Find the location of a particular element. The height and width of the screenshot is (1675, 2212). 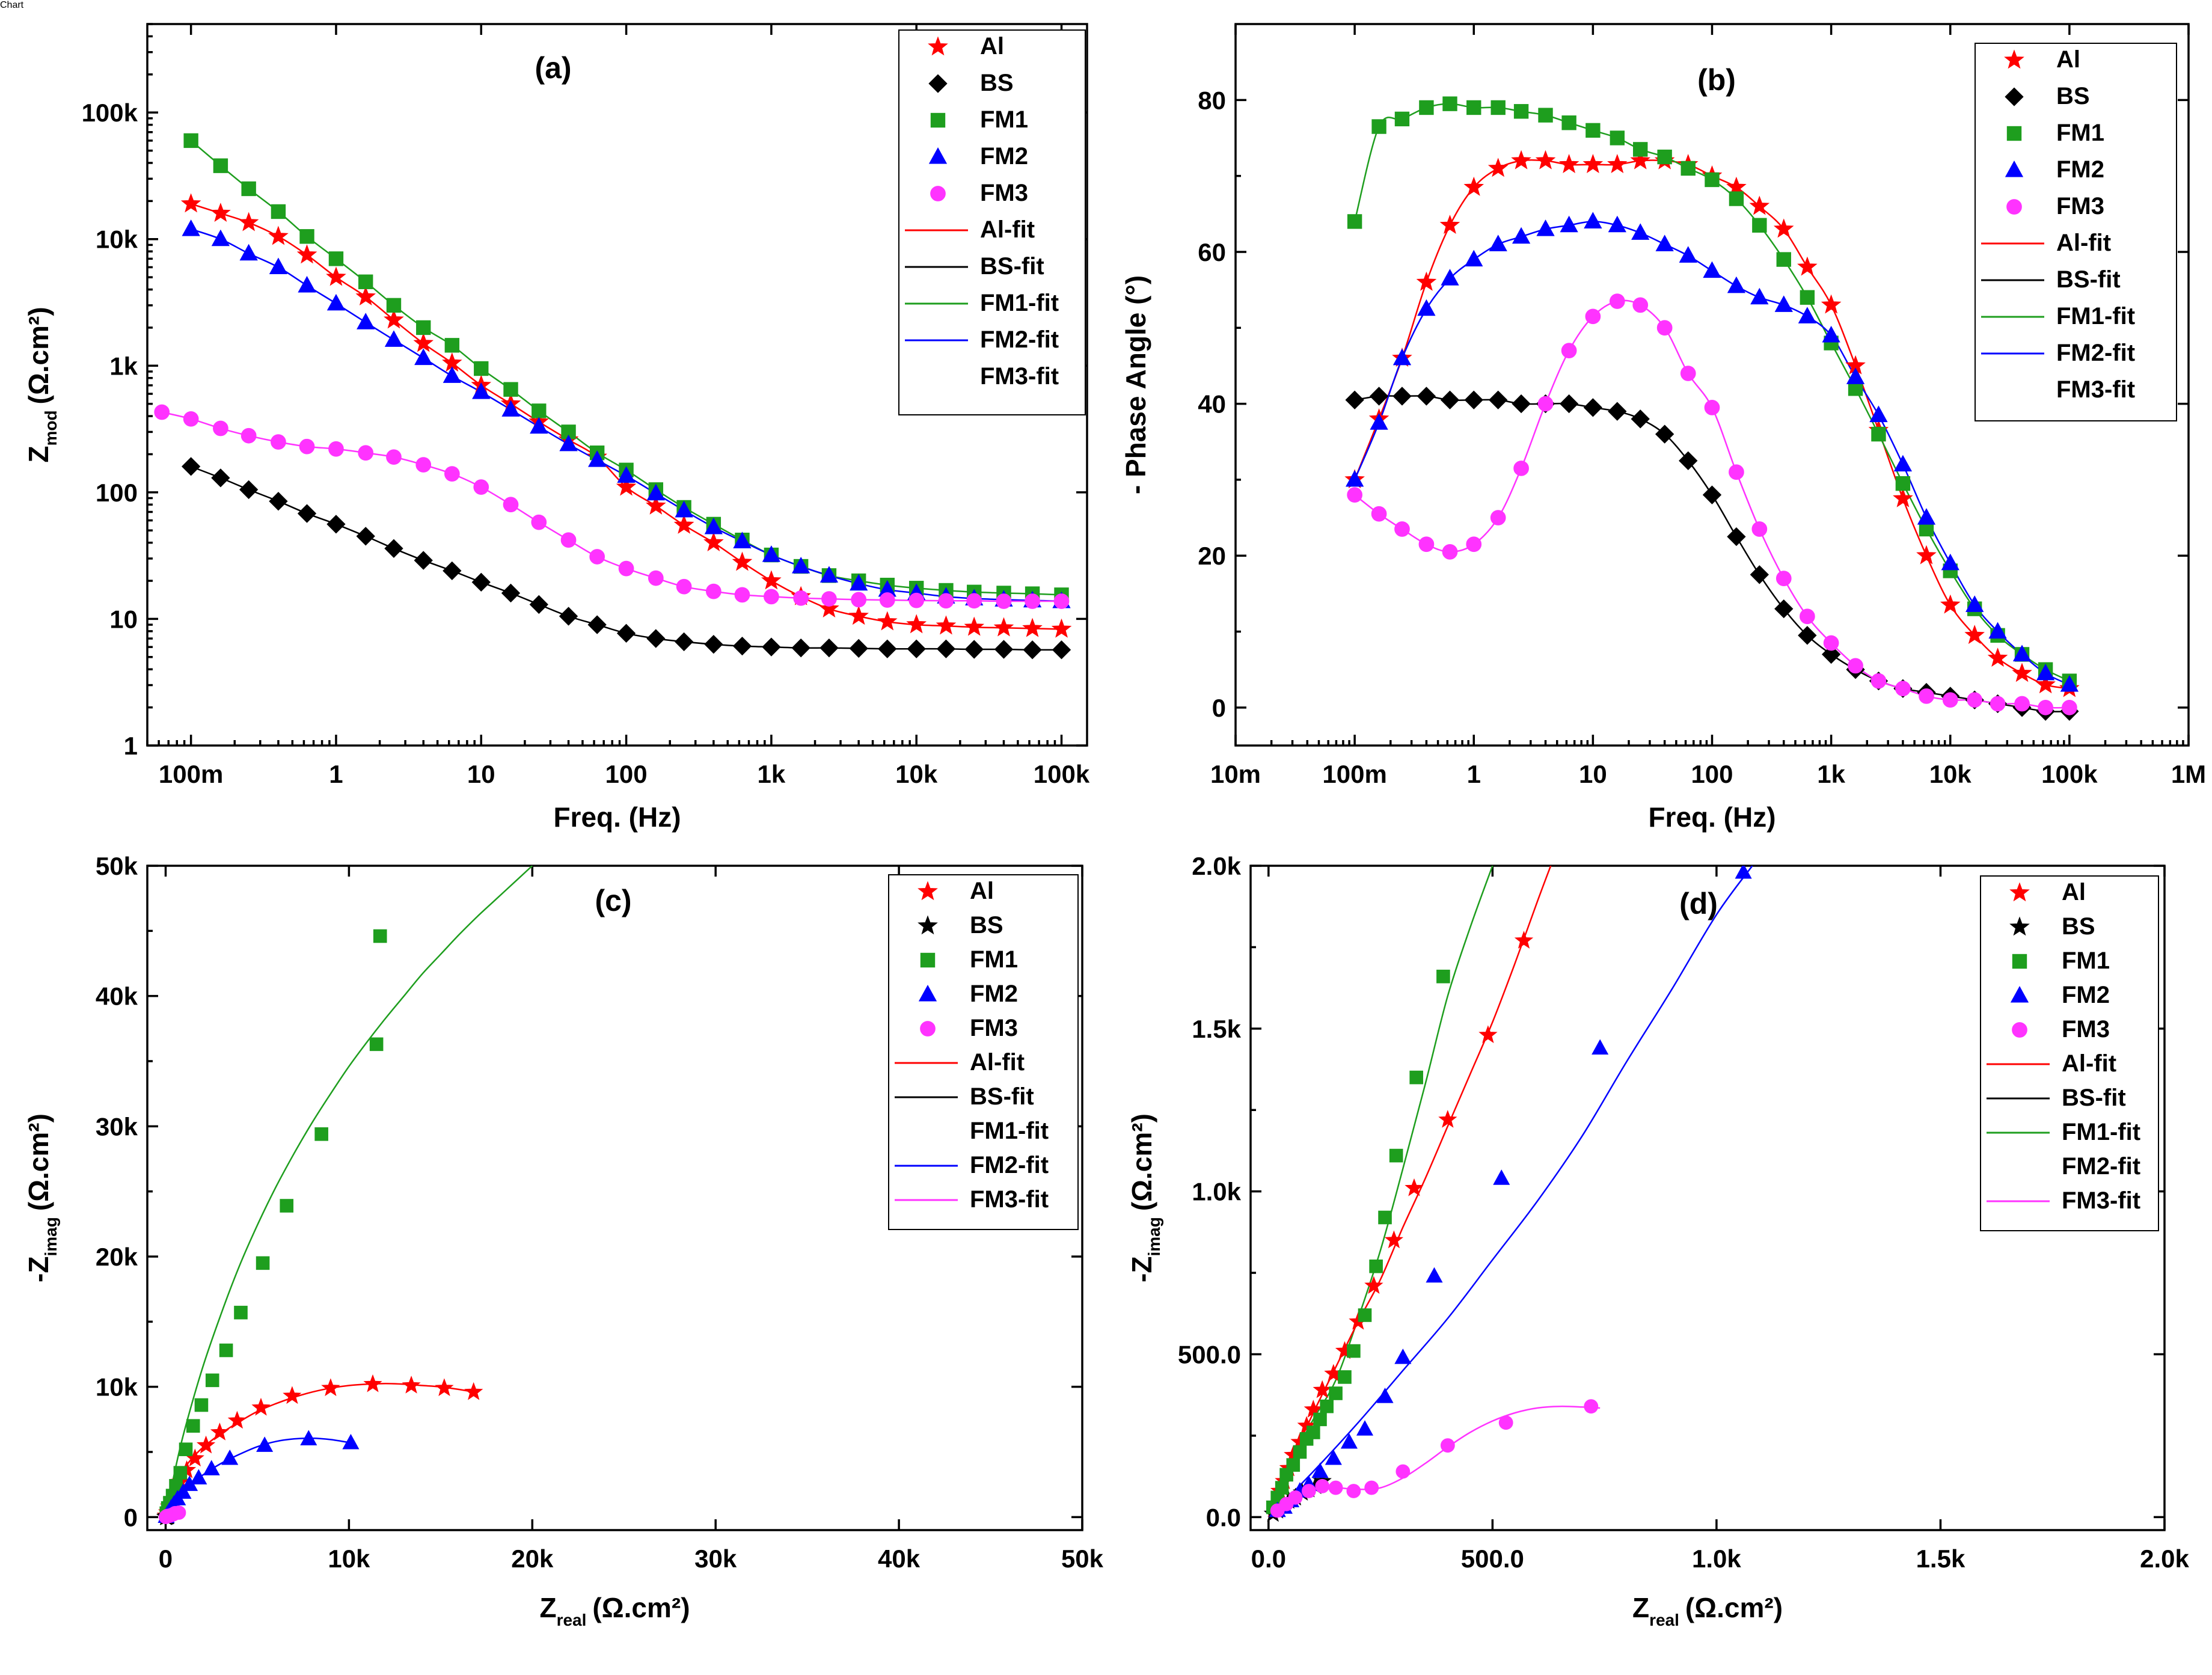

legend-label-fm1-fit: FM1-fit is located at coordinates (2101, 1132).